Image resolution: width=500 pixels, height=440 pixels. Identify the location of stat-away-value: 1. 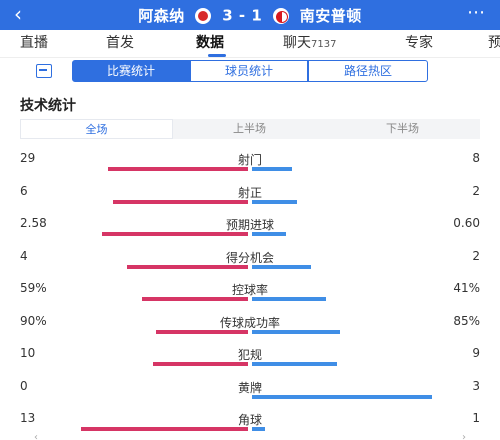
(476, 418).